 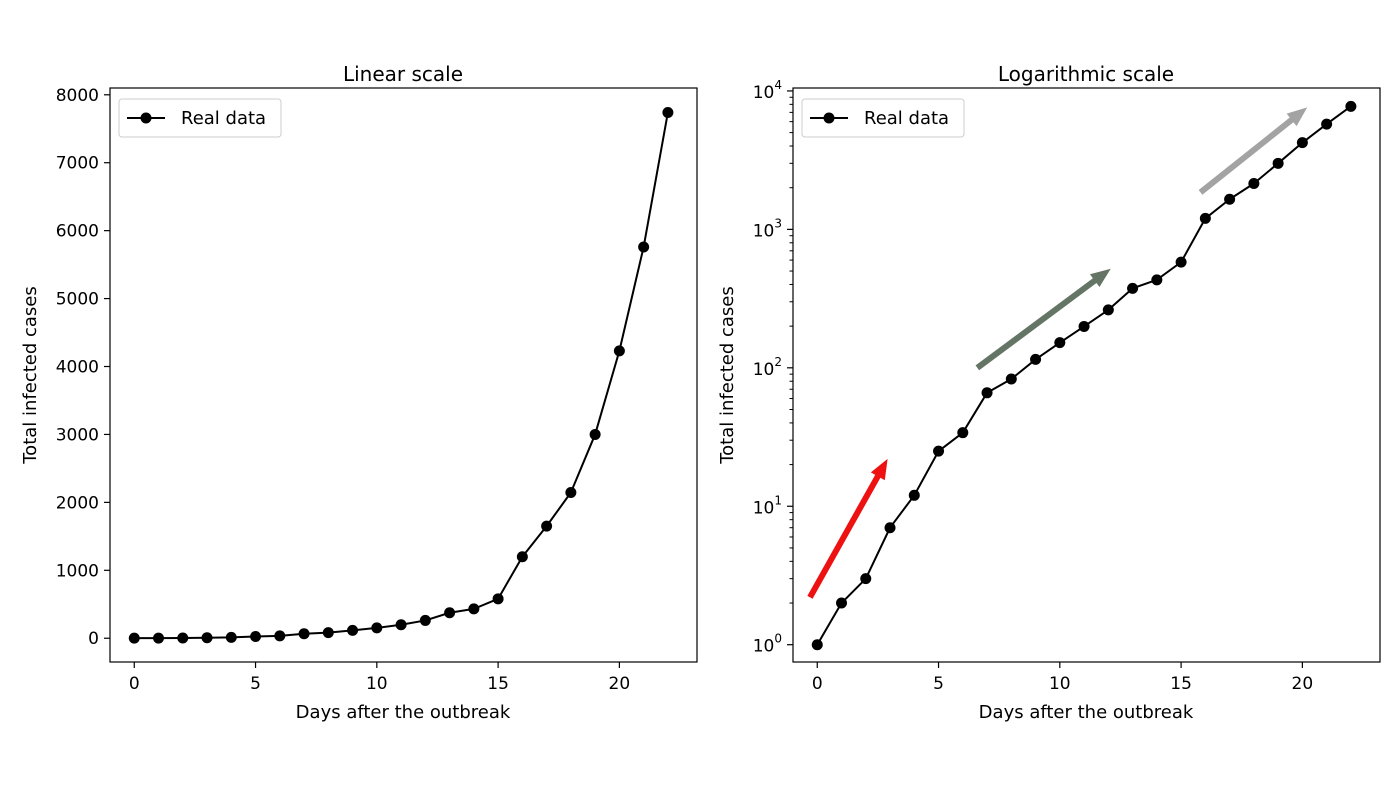 I want to click on y-axis-ticks: 10⁰ 10¹ 10² 10³ 10⁴, so click(x=773, y=367).